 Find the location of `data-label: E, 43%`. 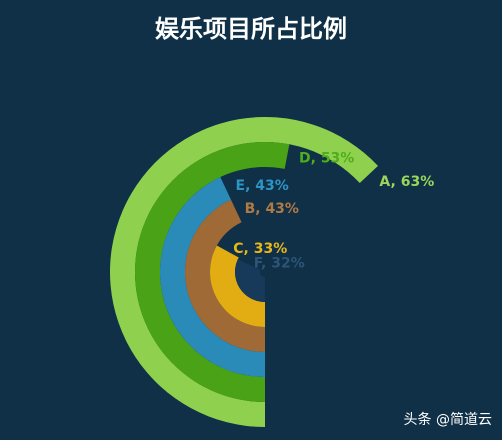

data-label: E, 43% is located at coordinates (262, 186).